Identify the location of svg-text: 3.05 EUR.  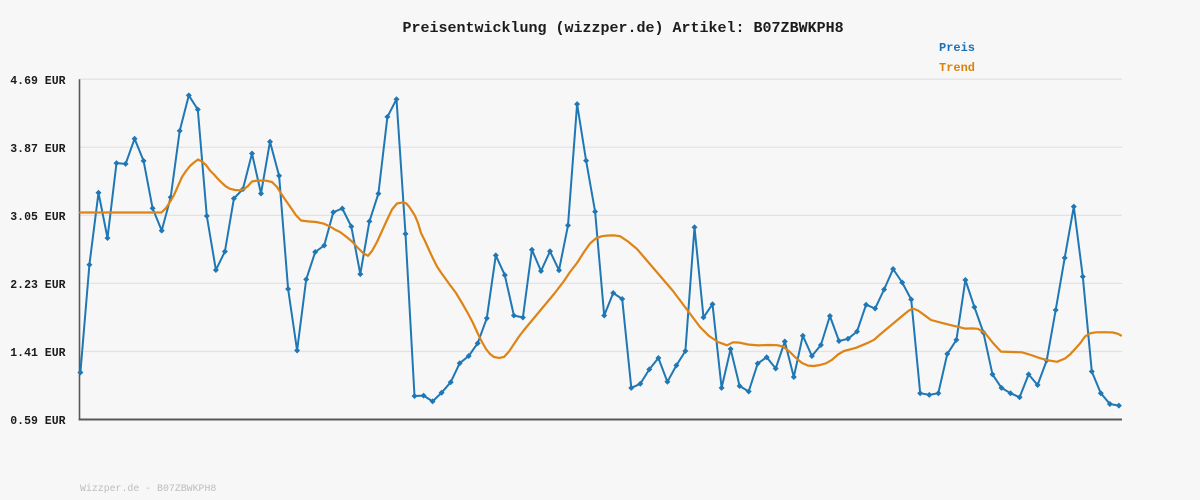
(37, 217).